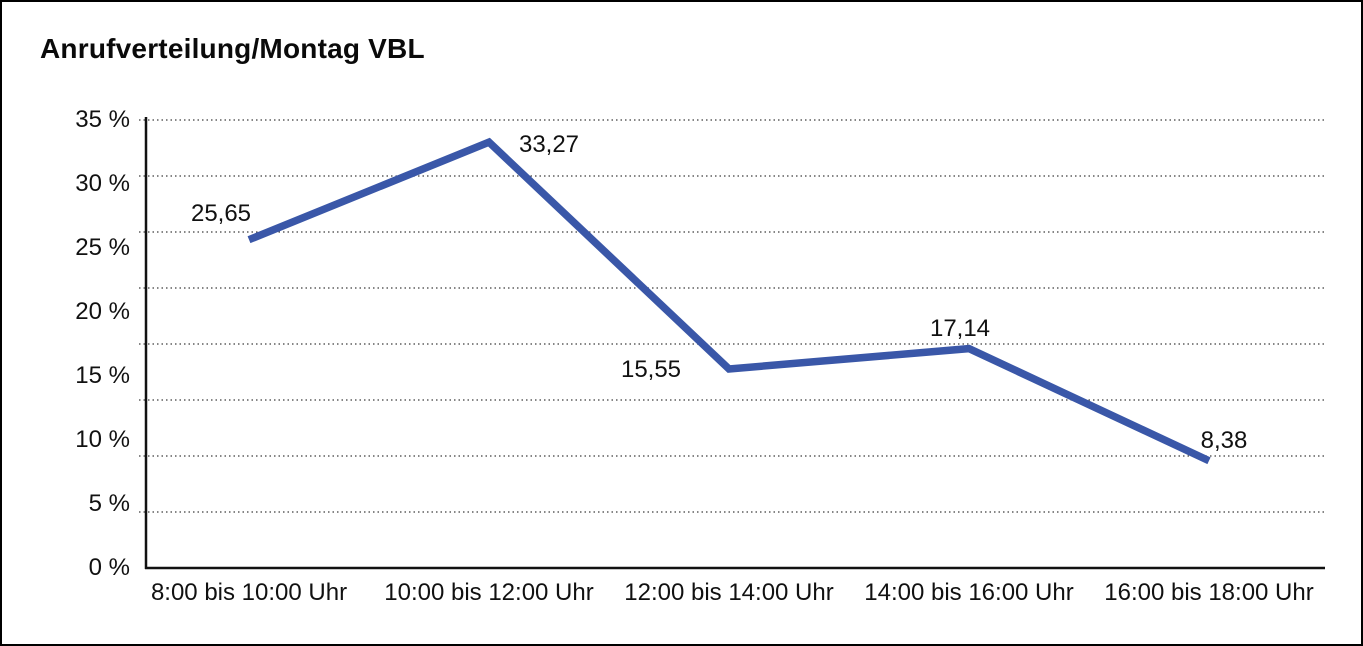 The image size is (1363, 646). What do you see at coordinates (102, 119) in the screenshot?
I see `y-axis-tick-label: 35 %` at bounding box center [102, 119].